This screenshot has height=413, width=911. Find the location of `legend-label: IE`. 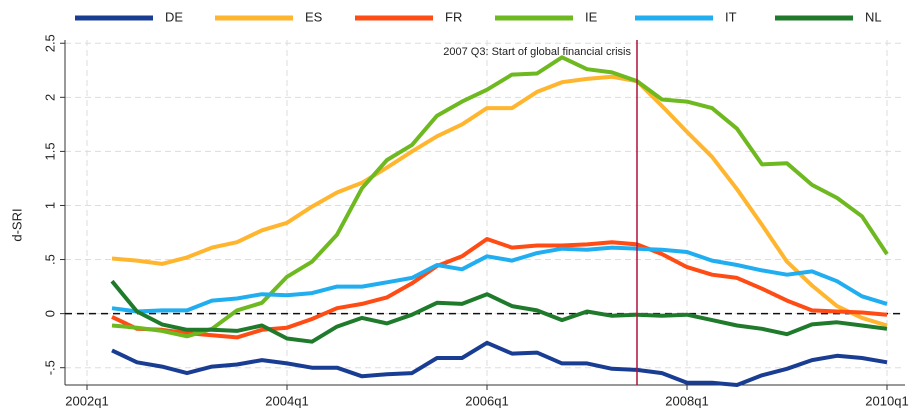

legend-label: IE is located at coordinates (591, 16).